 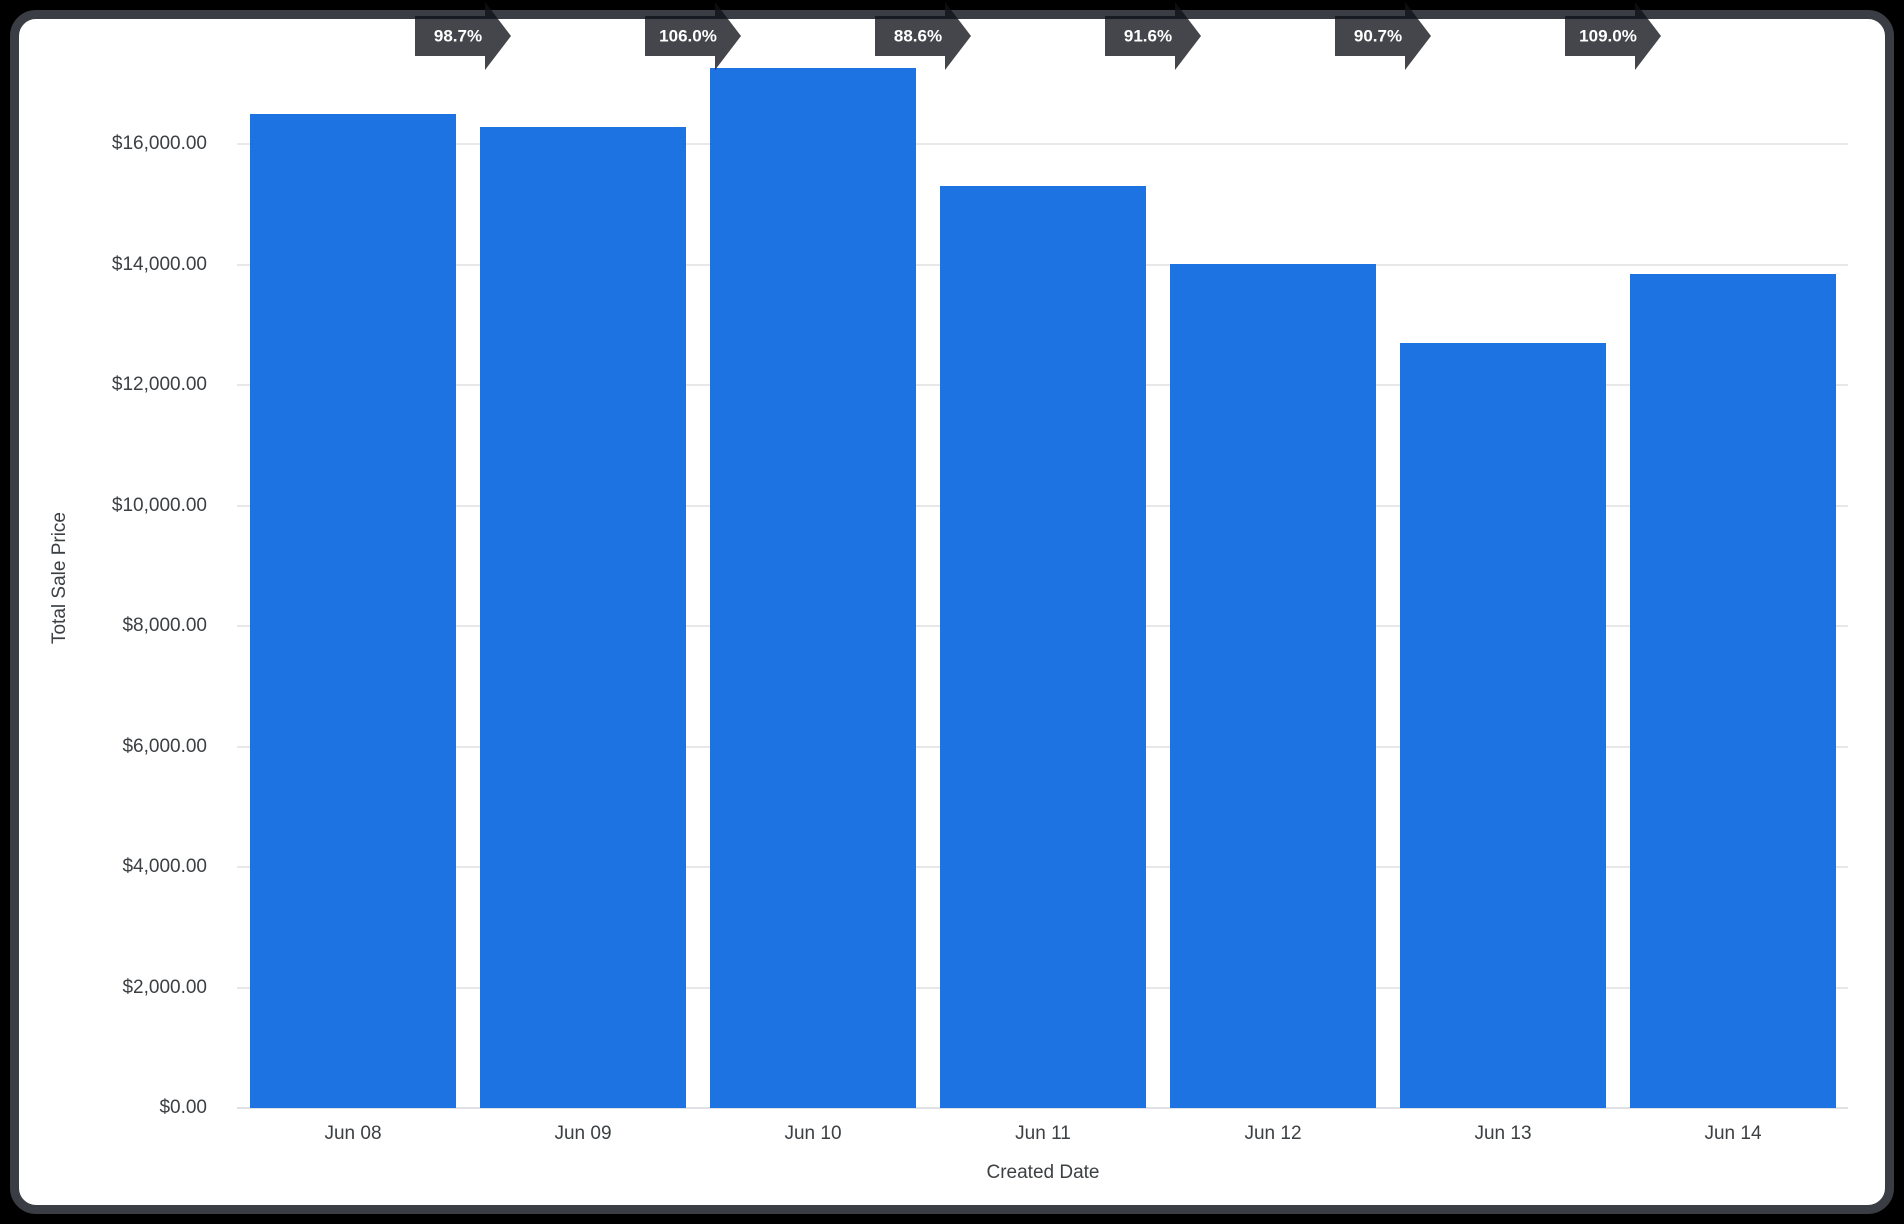 I want to click on y-axis-title: Total Sale Price, so click(x=59, y=578).